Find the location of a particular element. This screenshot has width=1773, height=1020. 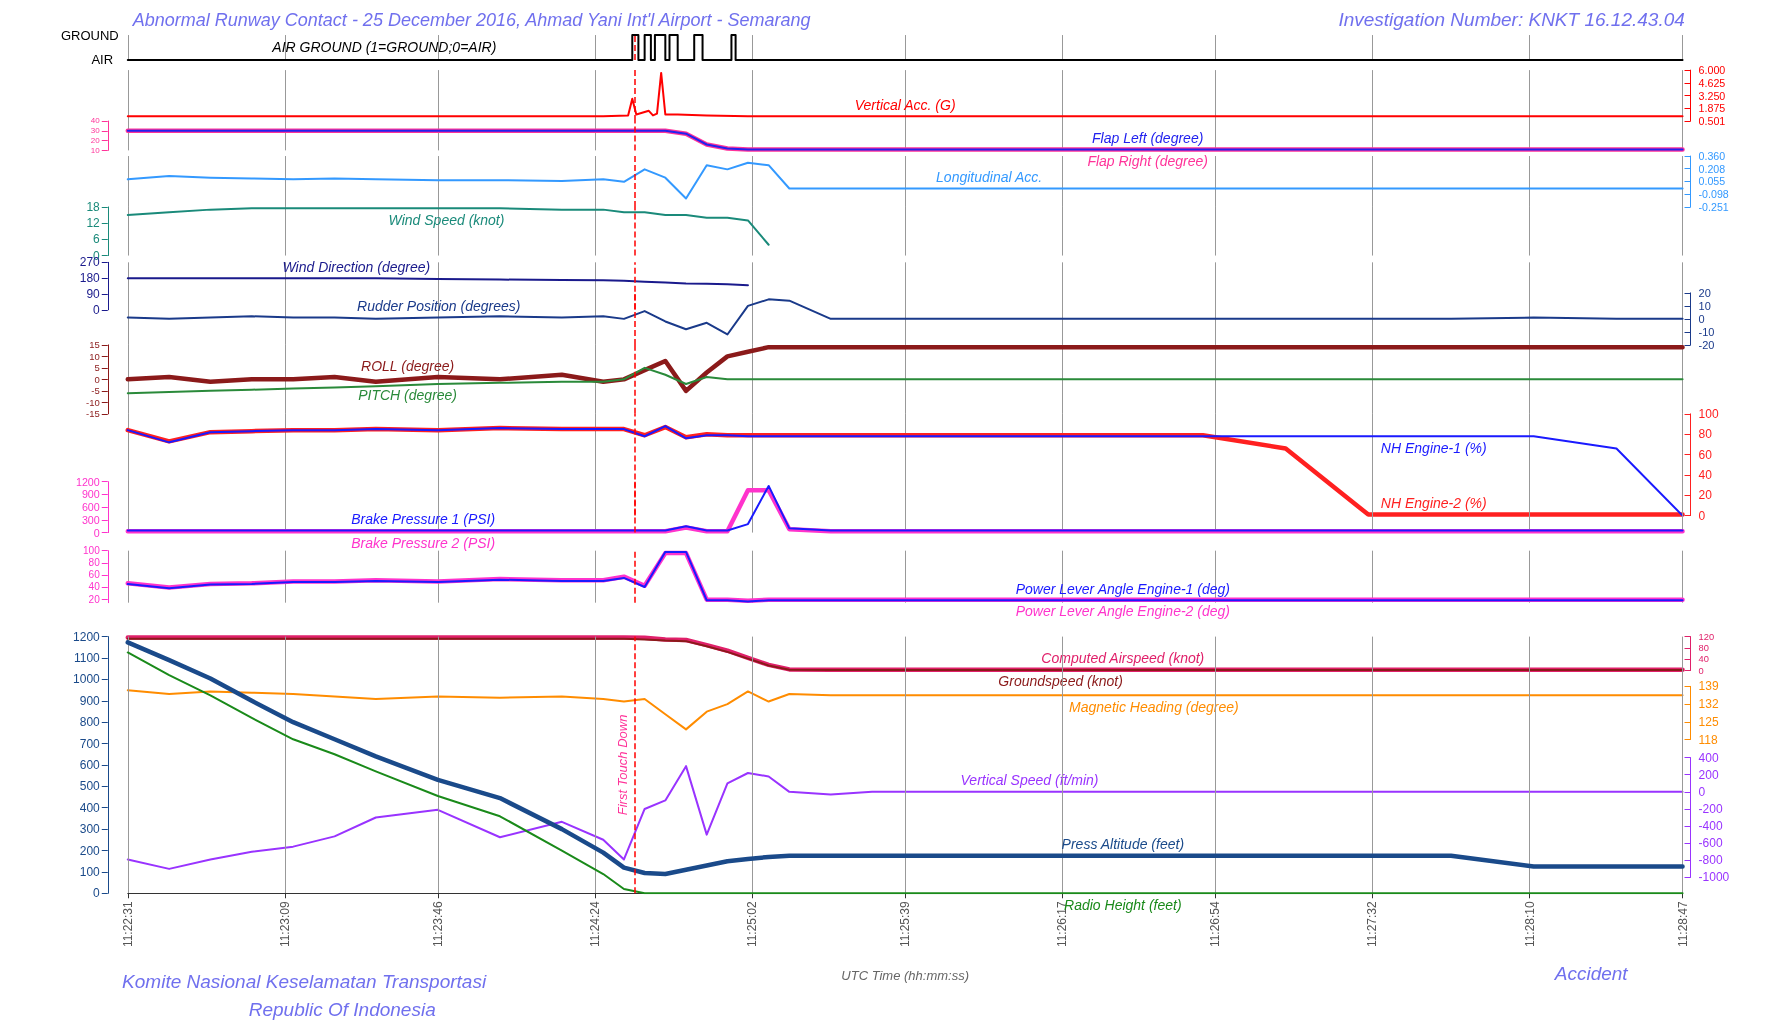

x-tick-label: 11:25:39 is located at coordinates (905, 924).